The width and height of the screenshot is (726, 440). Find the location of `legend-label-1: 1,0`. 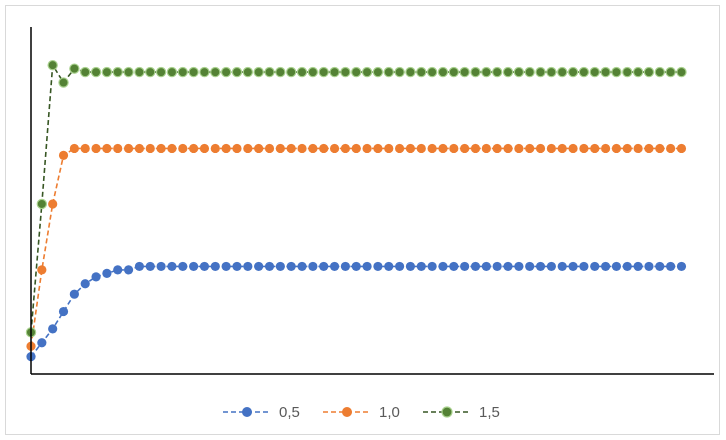

legend-label-1: 1,0 is located at coordinates (389, 412).